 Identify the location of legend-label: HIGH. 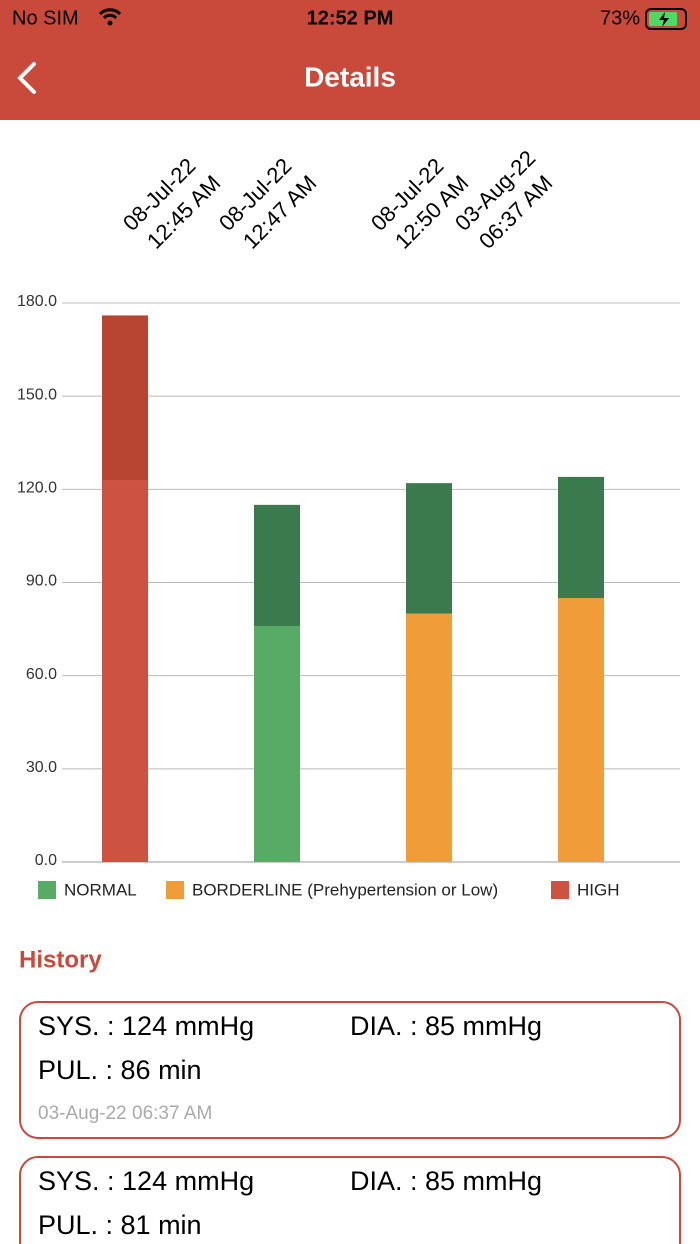
(598, 889).